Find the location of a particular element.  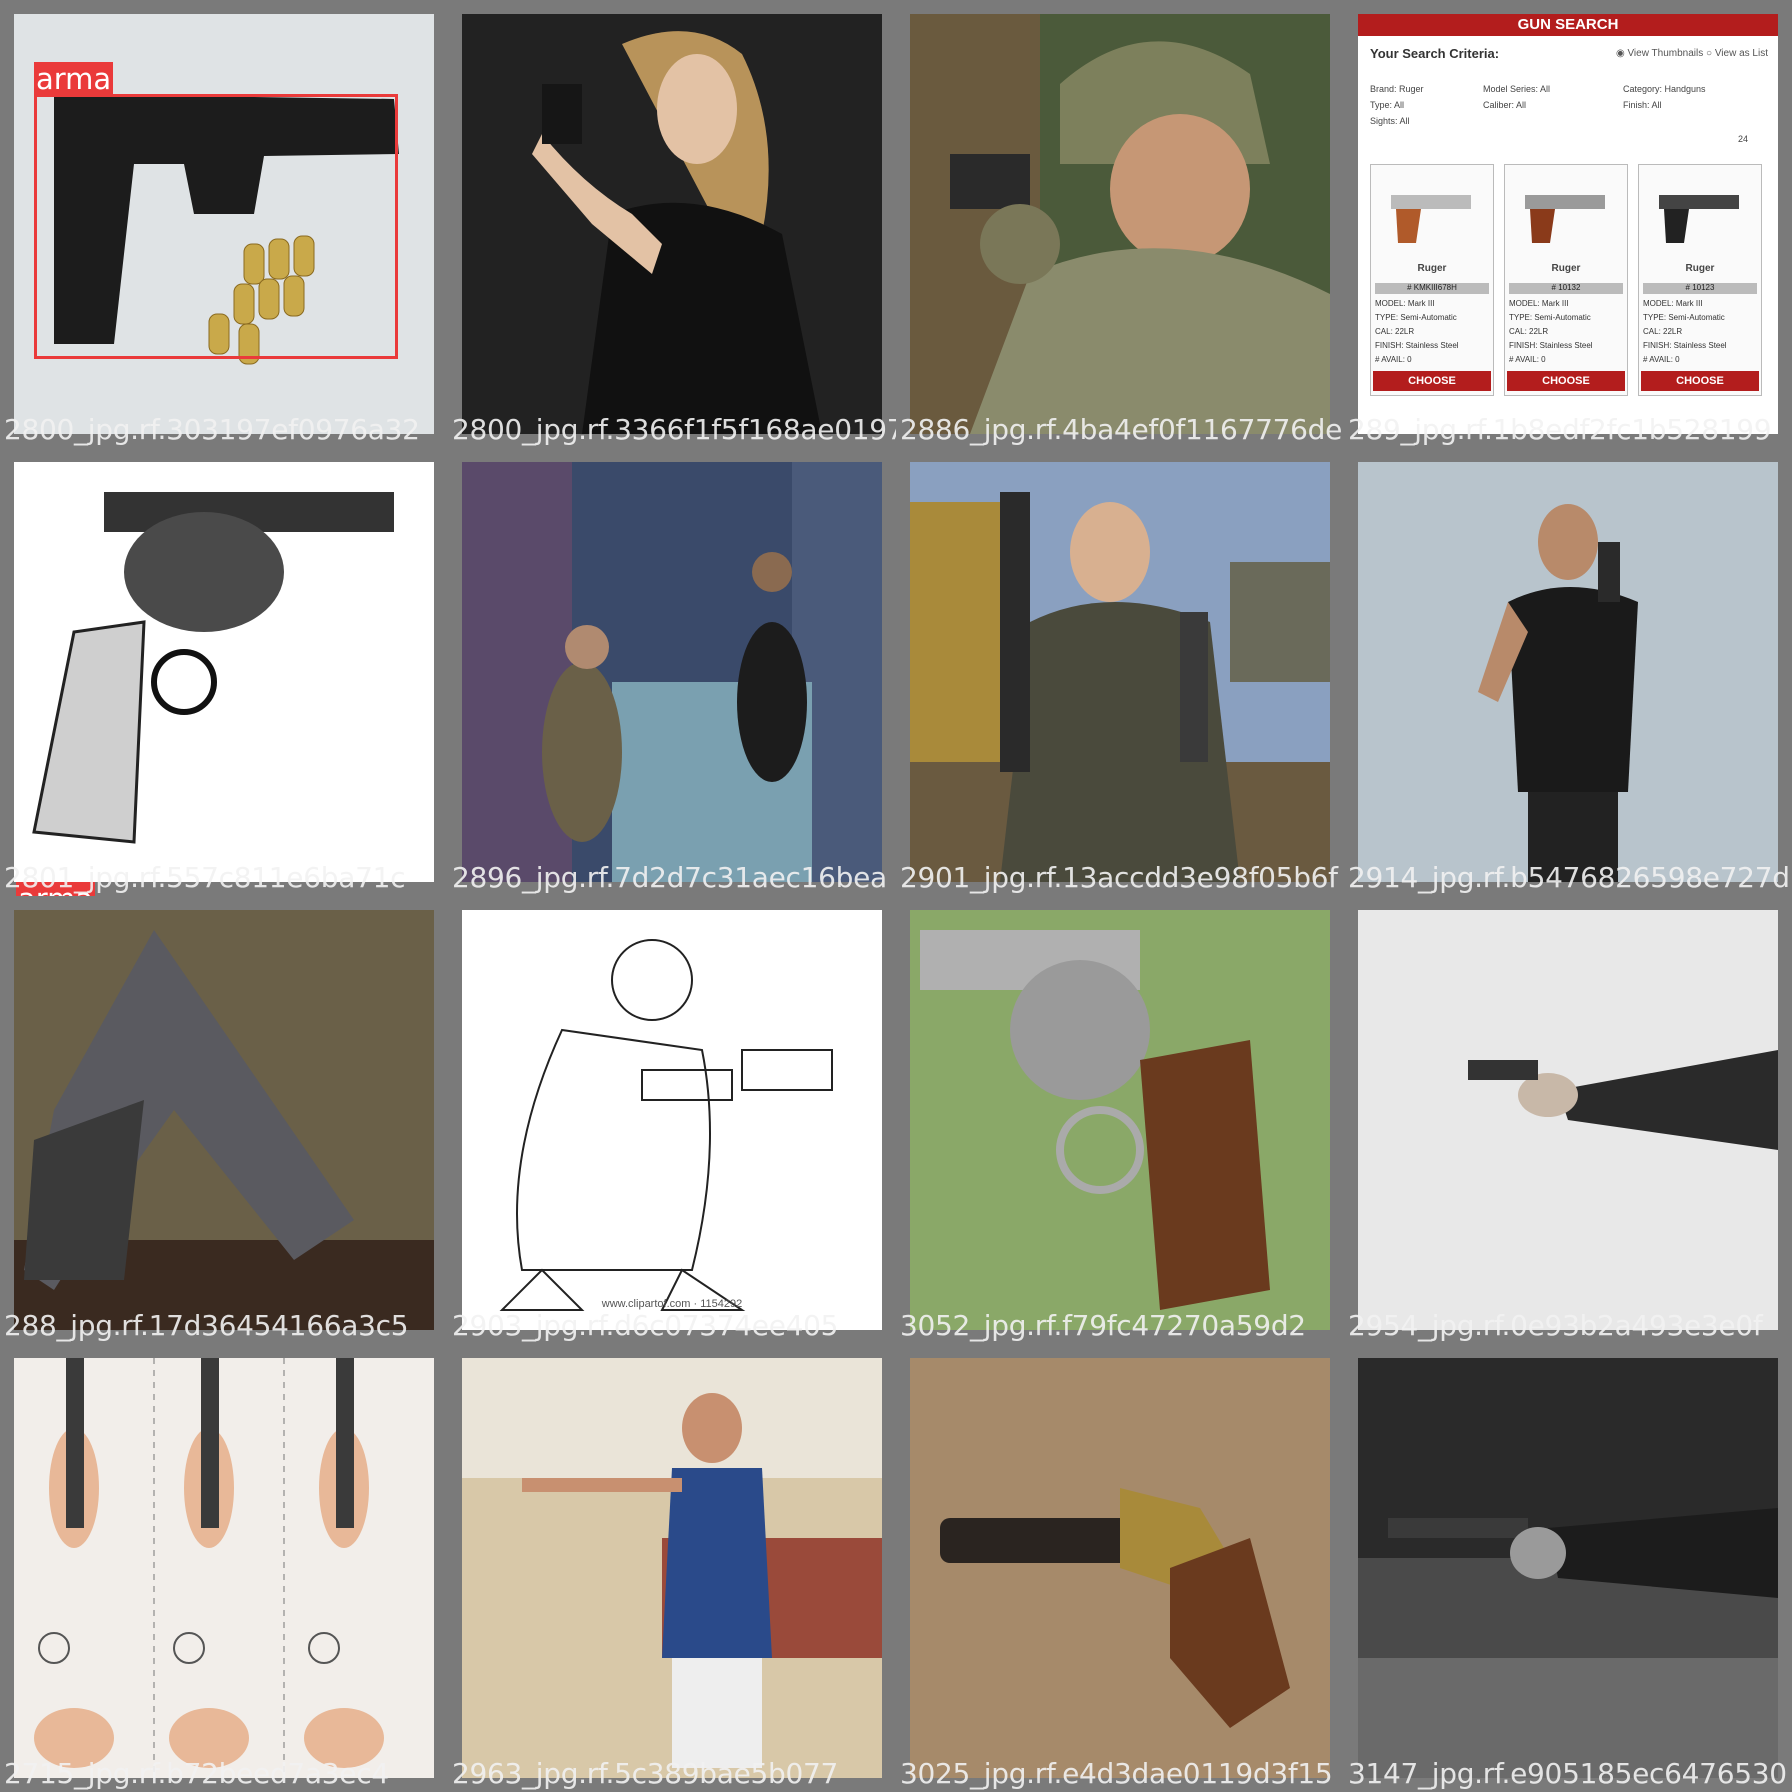

image-filename: 2800_jpg.rf.303197ef0976a32 is located at coordinates (212, 429).